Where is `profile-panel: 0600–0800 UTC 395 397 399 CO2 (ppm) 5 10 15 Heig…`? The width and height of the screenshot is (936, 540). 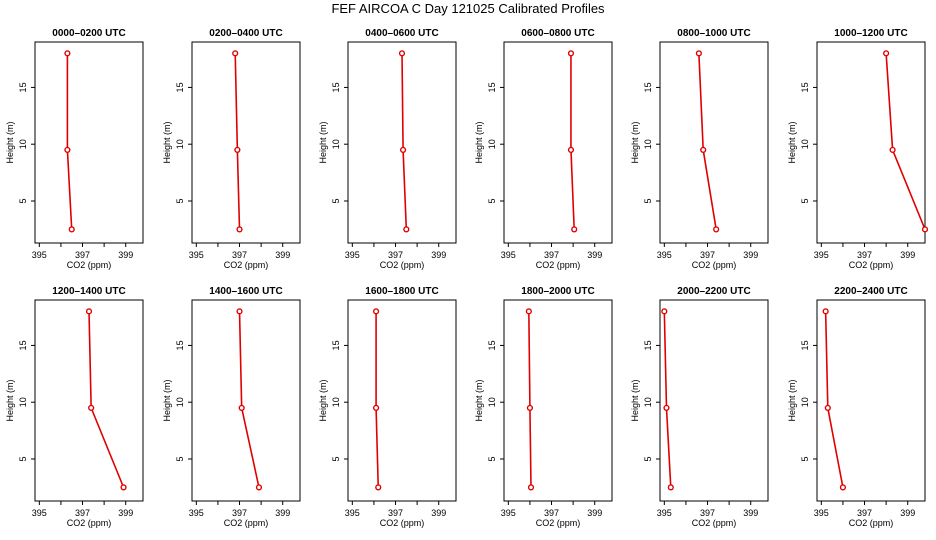
profile-panel: 0600–0800 UTC 395 397 399 CO2 (ppm) 5 10 15 Heig… is located at coordinates (543, 149).